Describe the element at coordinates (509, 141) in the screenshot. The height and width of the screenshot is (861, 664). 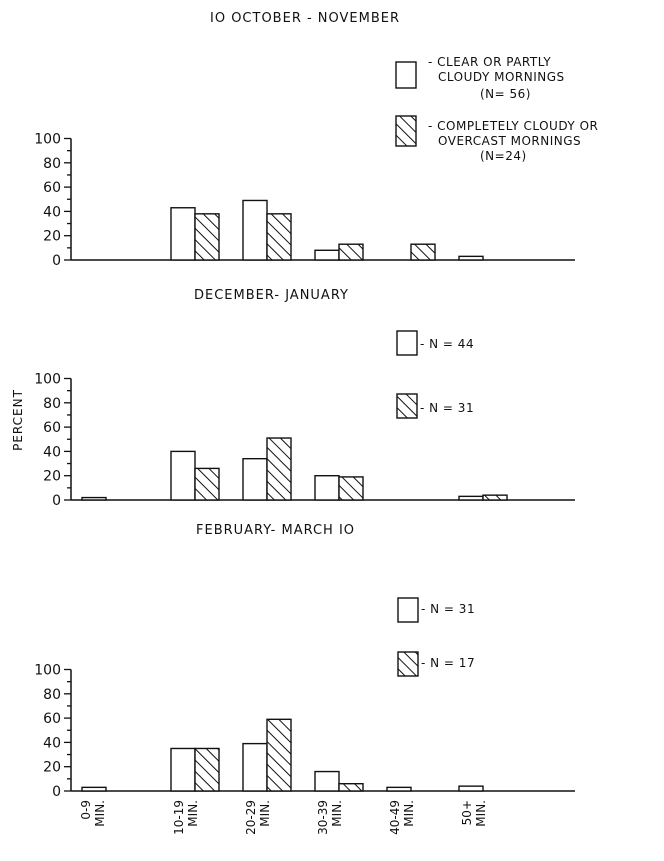
I see `legend-label: OVERCAST MORNINGS` at that location.